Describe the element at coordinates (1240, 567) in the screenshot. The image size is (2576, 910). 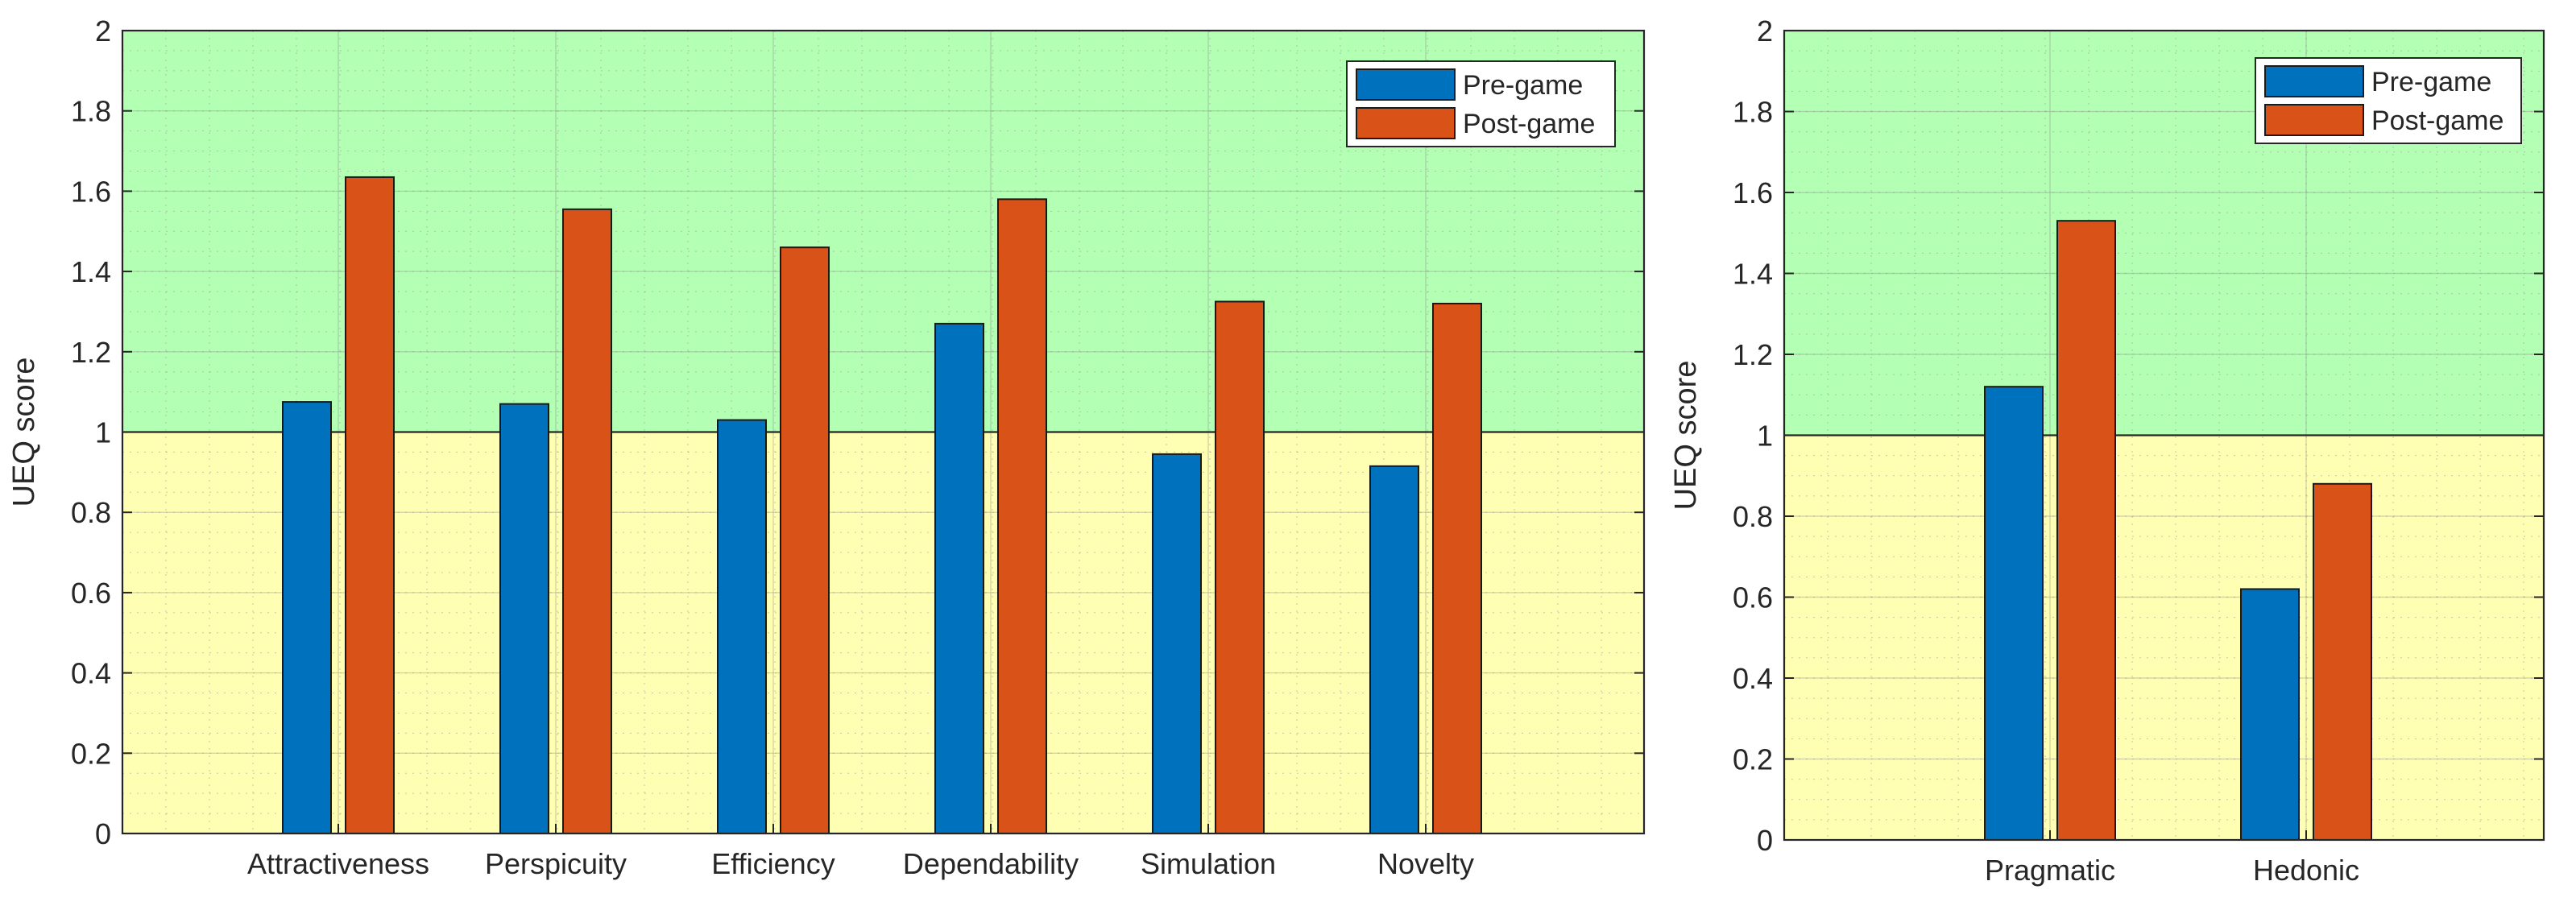
I see `bar-post-game-simulation` at that location.